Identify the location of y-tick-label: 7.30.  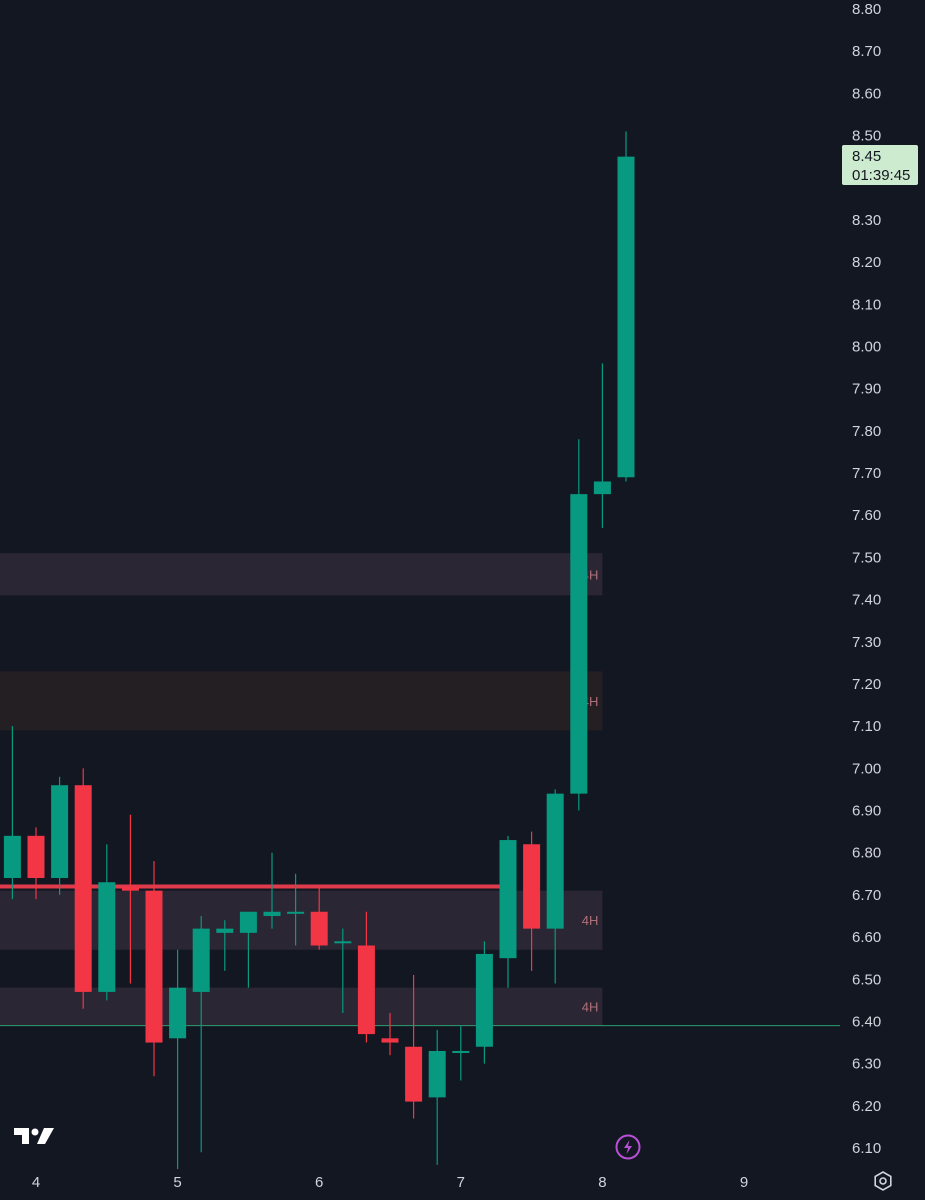
(866, 642).